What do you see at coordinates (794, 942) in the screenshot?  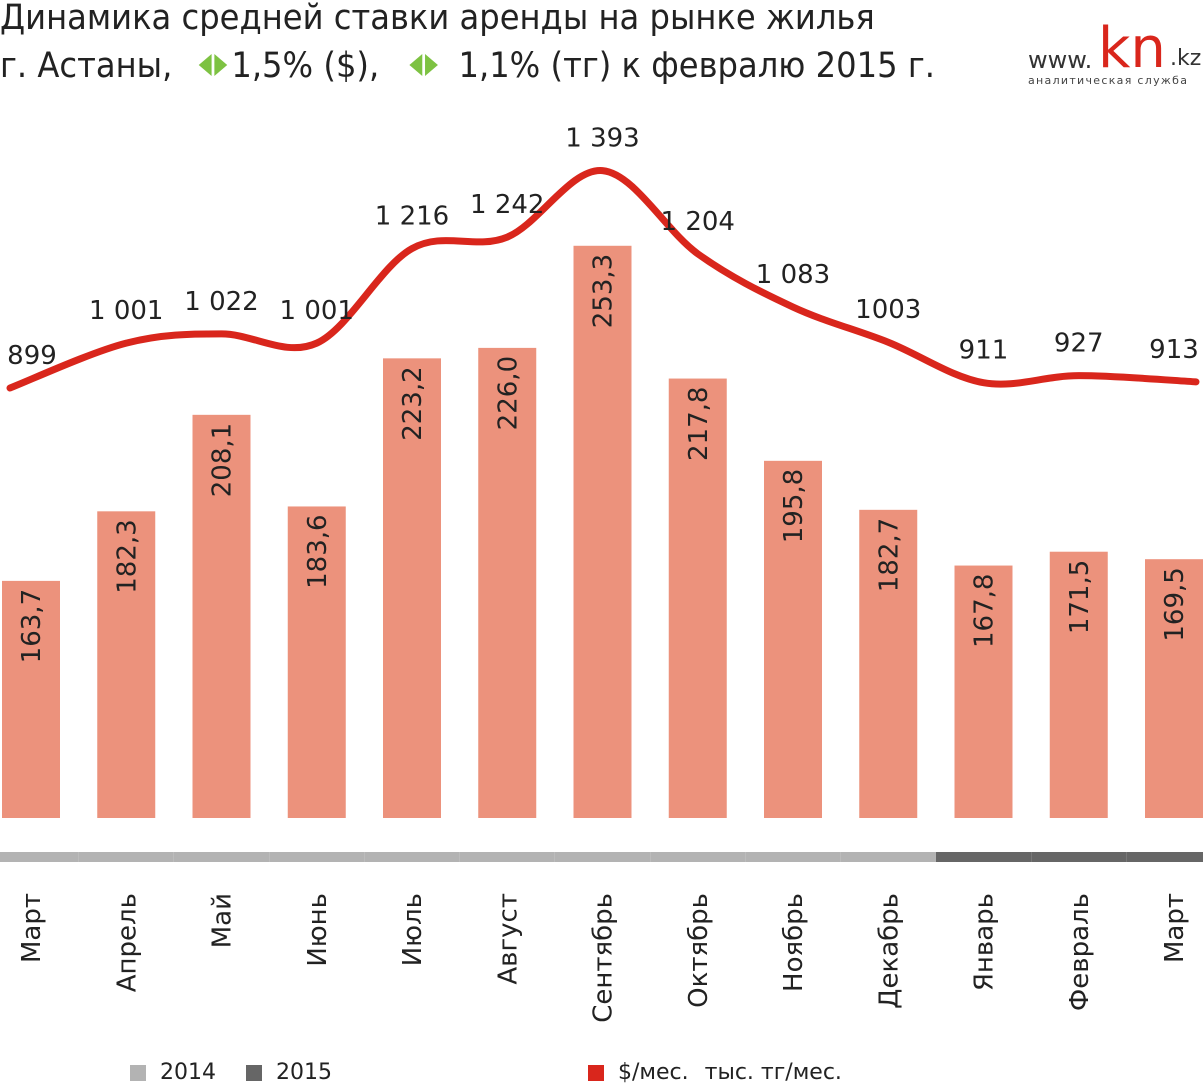 I see `x-tick-label: Ноябрь` at bounding box center [794, 942].